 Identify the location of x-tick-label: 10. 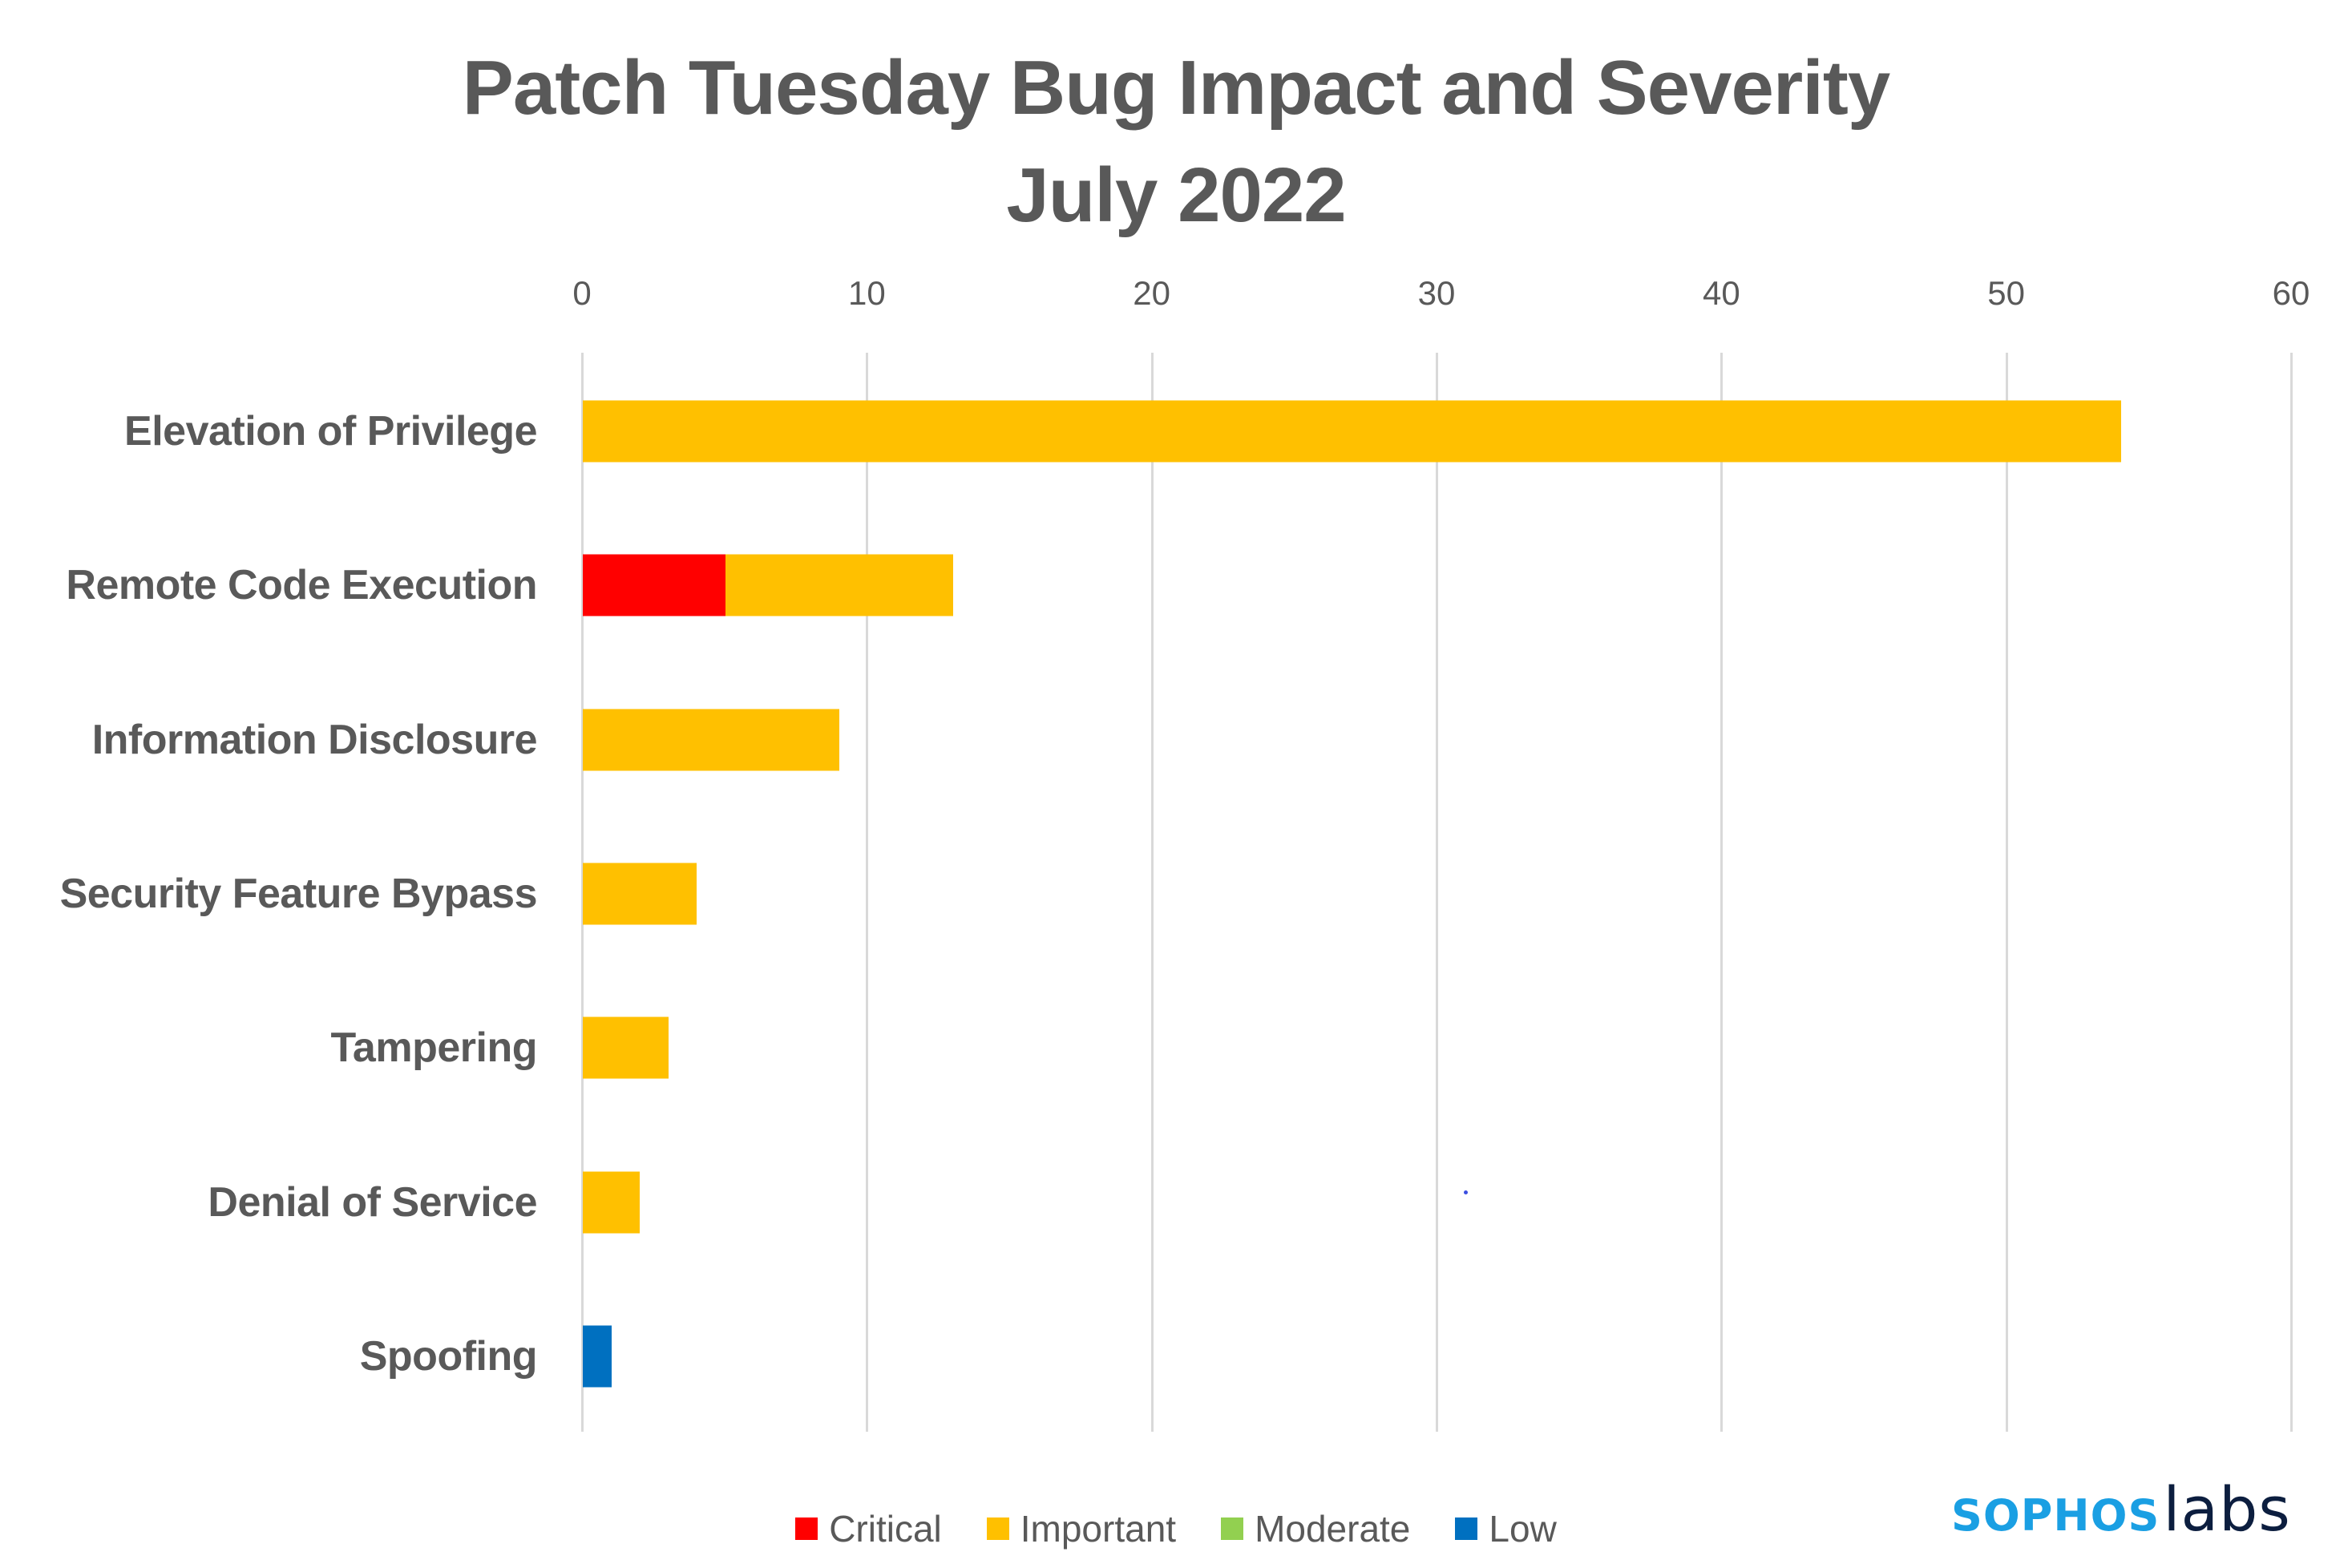
(866, 293).